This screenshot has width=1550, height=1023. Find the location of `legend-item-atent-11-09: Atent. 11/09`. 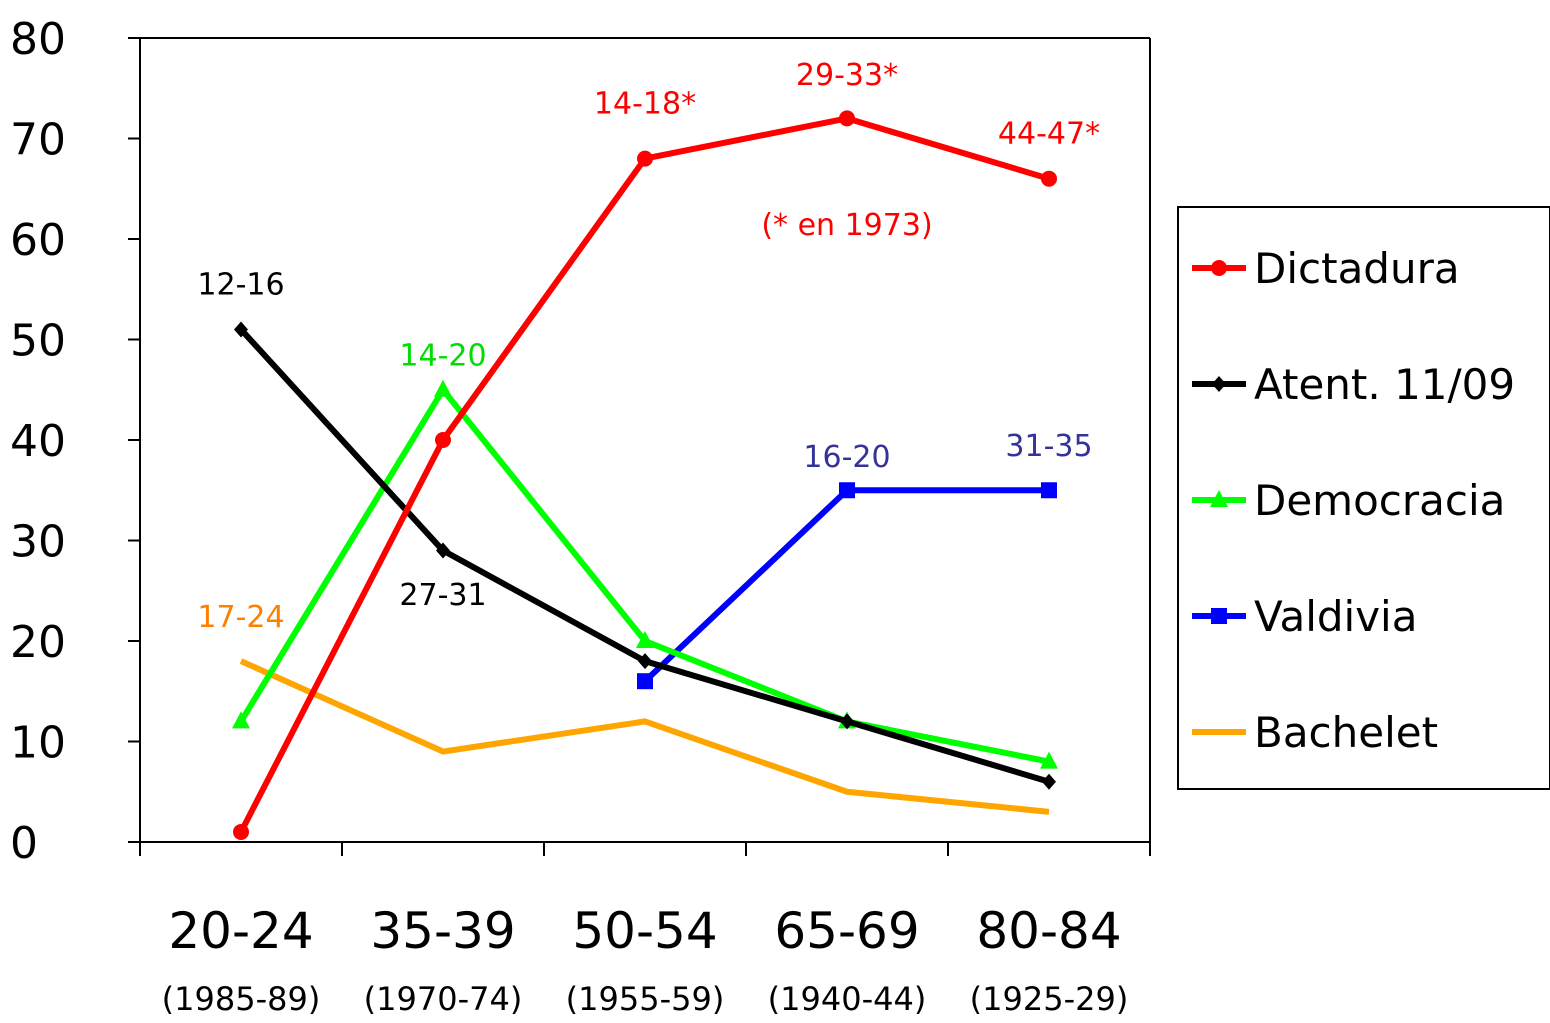

legend-item-atent-11-09: Atent. 11/09 is located at coordinates (1353, 384).